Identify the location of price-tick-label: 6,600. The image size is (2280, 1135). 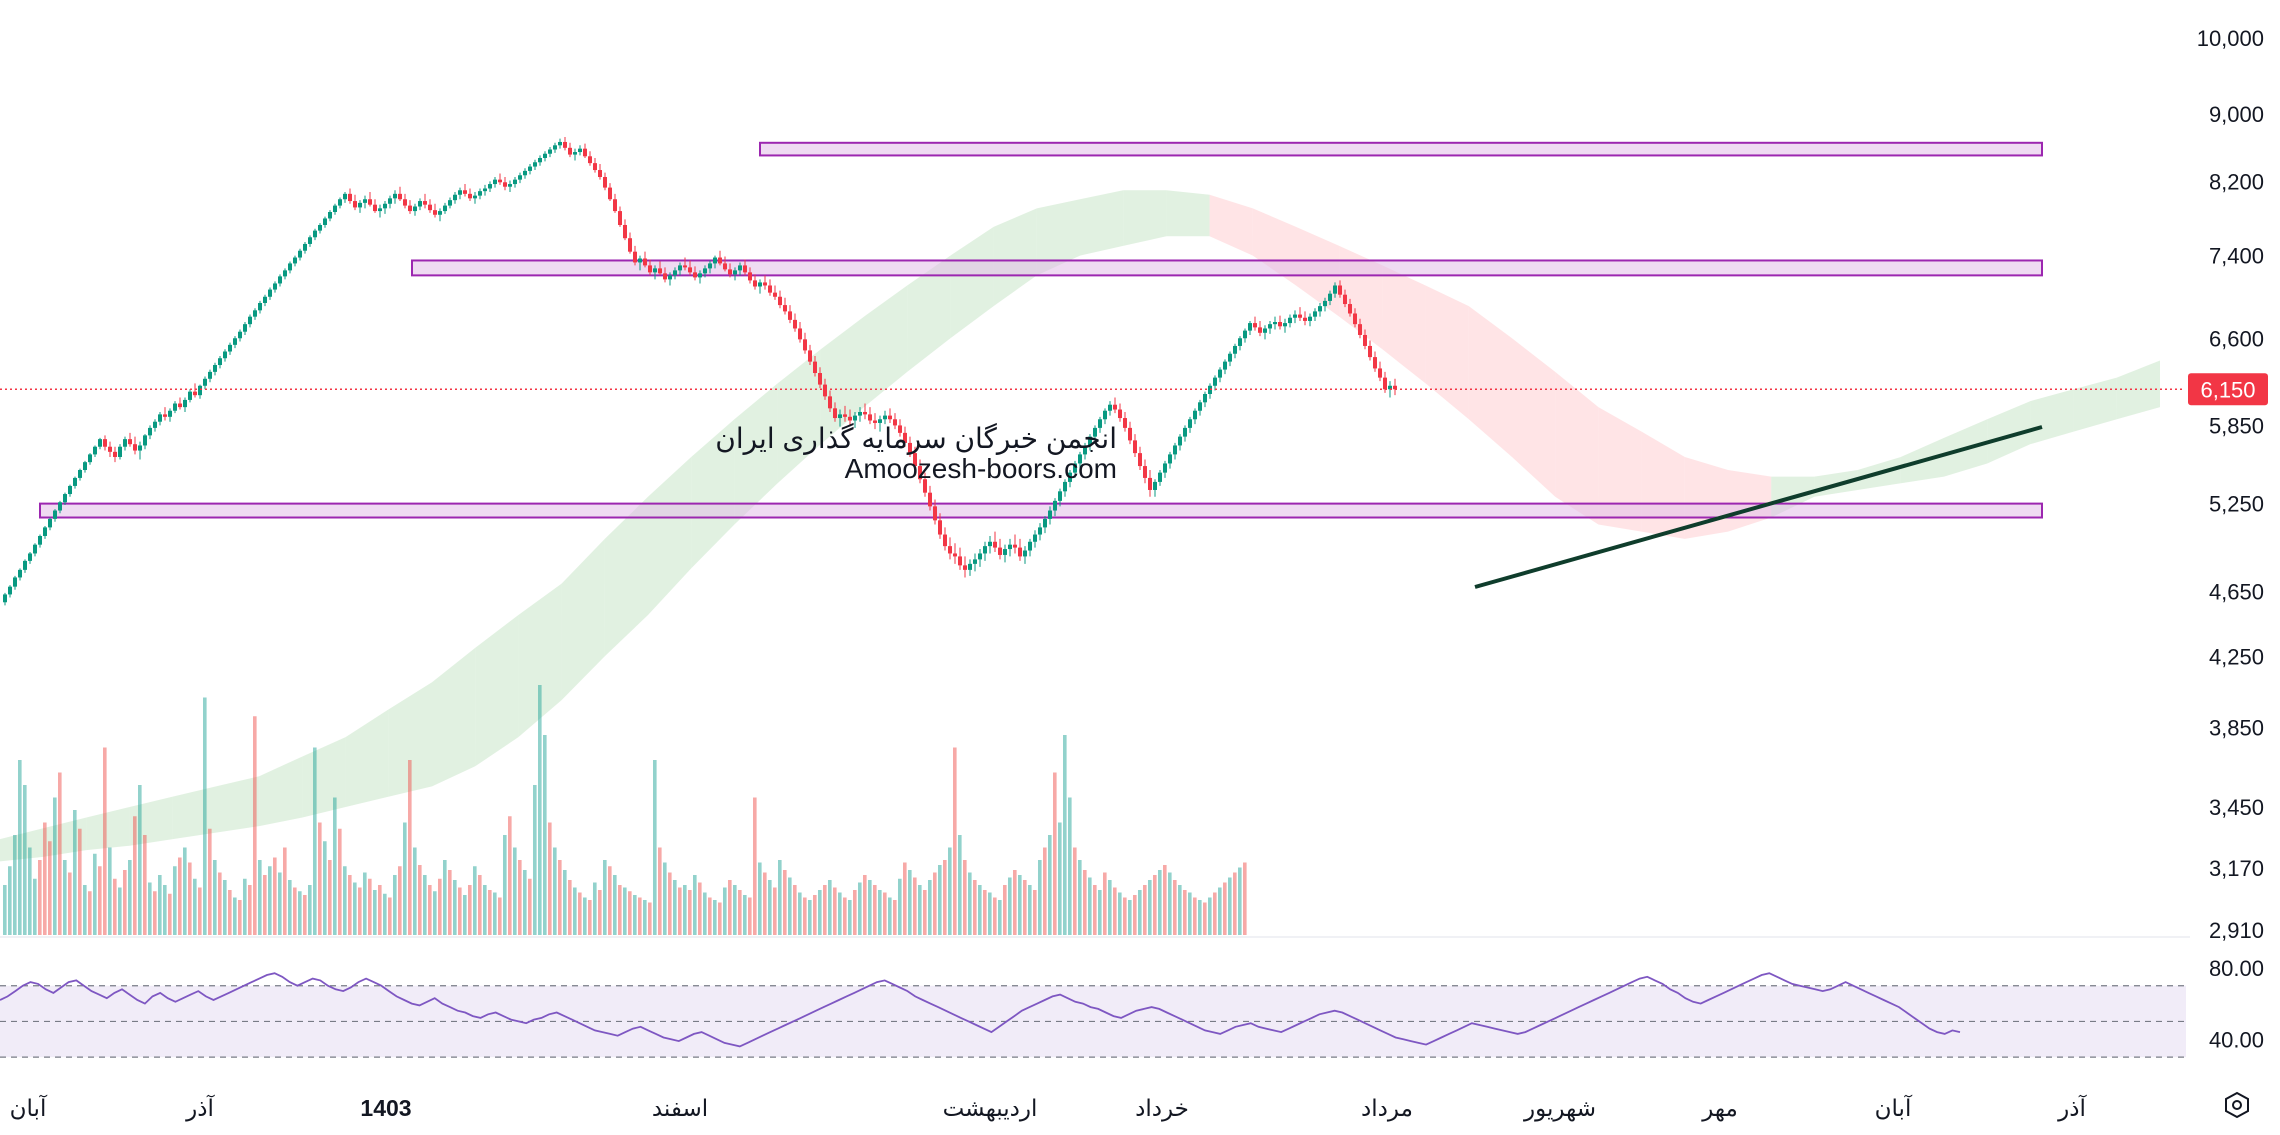
(2236, 338).